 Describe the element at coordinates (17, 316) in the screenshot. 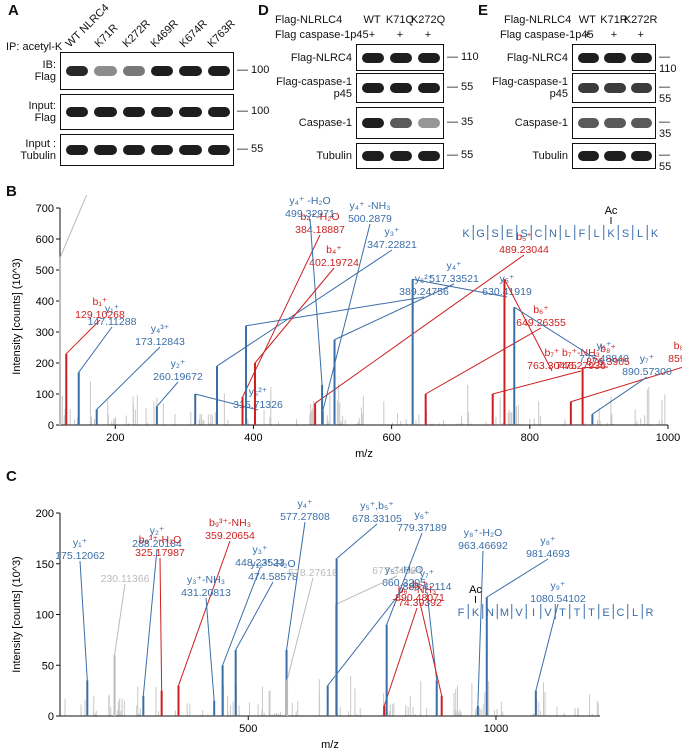

I see `y-axis-label: Intensity [counts] (10^3)` at that location.